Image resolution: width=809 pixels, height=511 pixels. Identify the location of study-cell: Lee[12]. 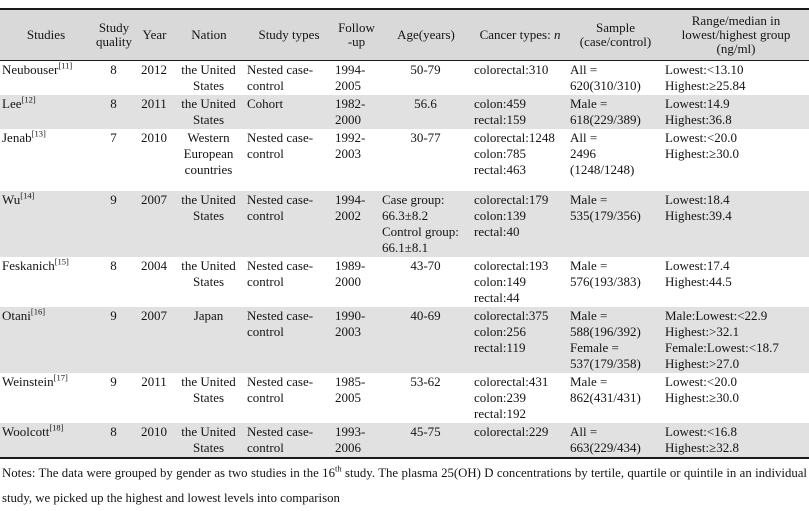
(46, 112).